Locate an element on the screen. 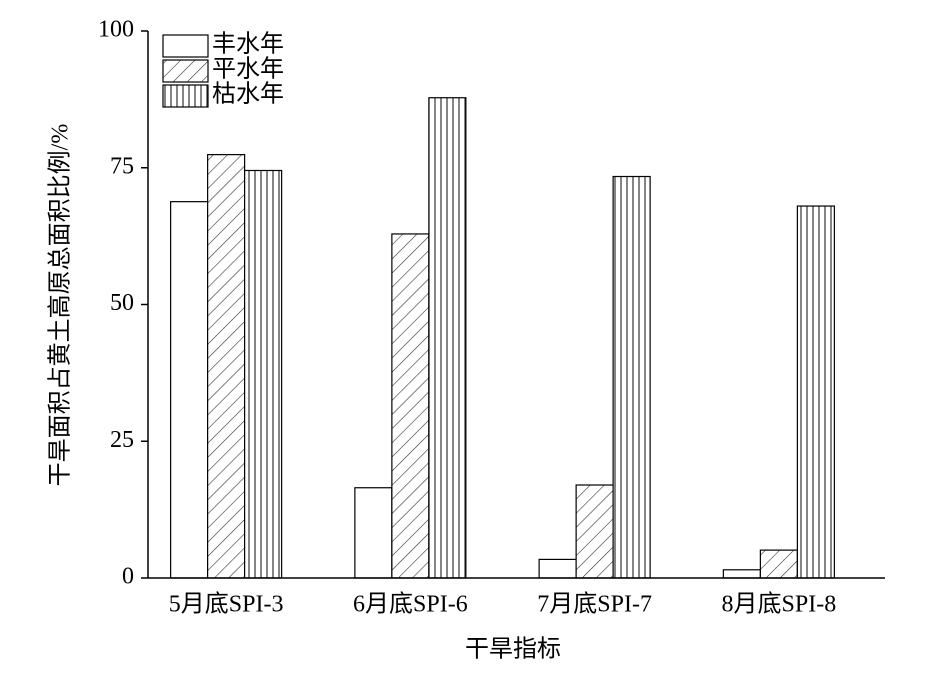 The height and width of the screenshot is (676, 945). x-tick-label: 7月底SPI-7 is located at coordinates (594, 604).